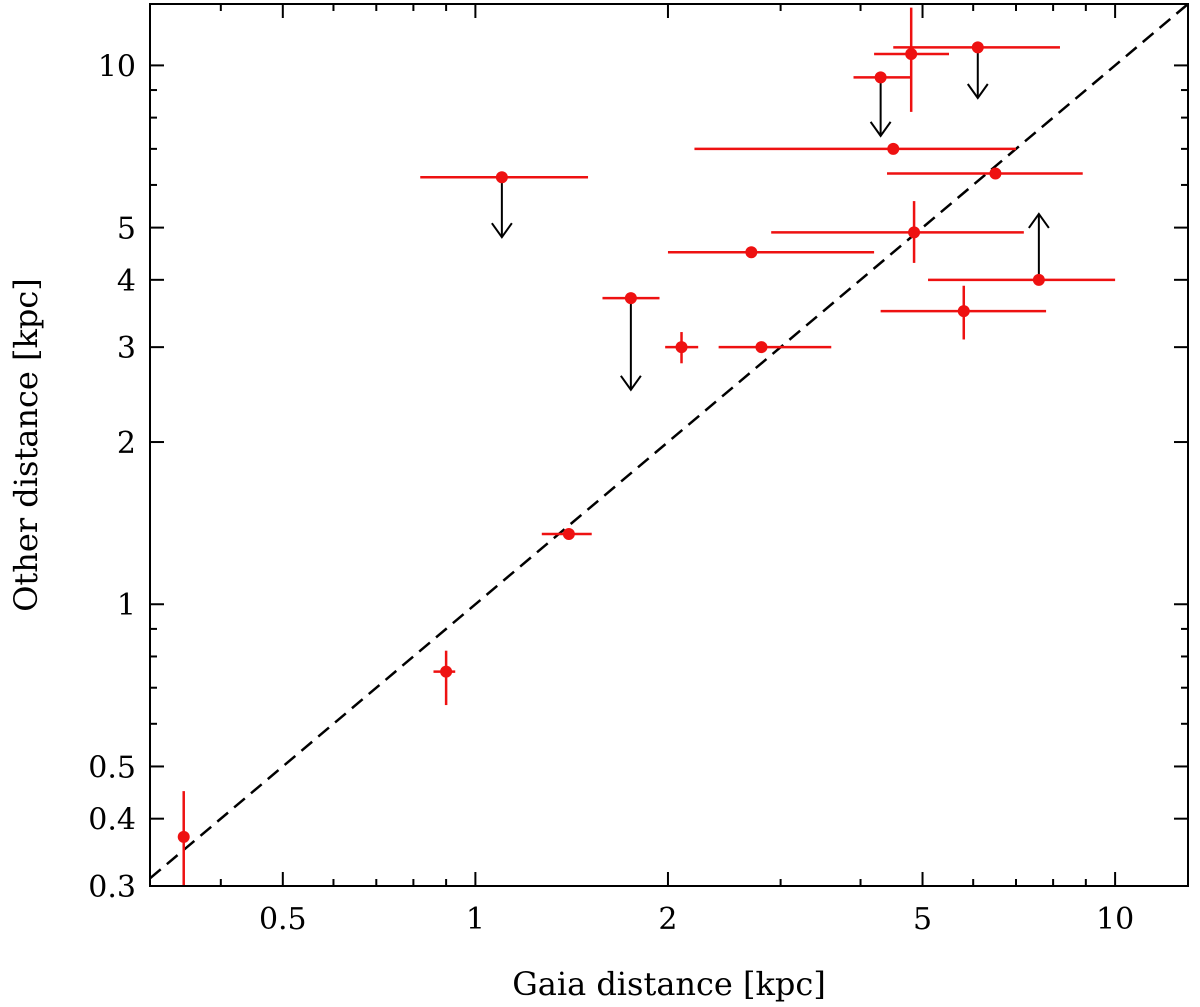 The width and height of the screenshot is (1200, 1007). What do you see at coordinates (126, 348) in the screenshot?
I see `y-tick-label: 3` at bounding box center [126, 348].